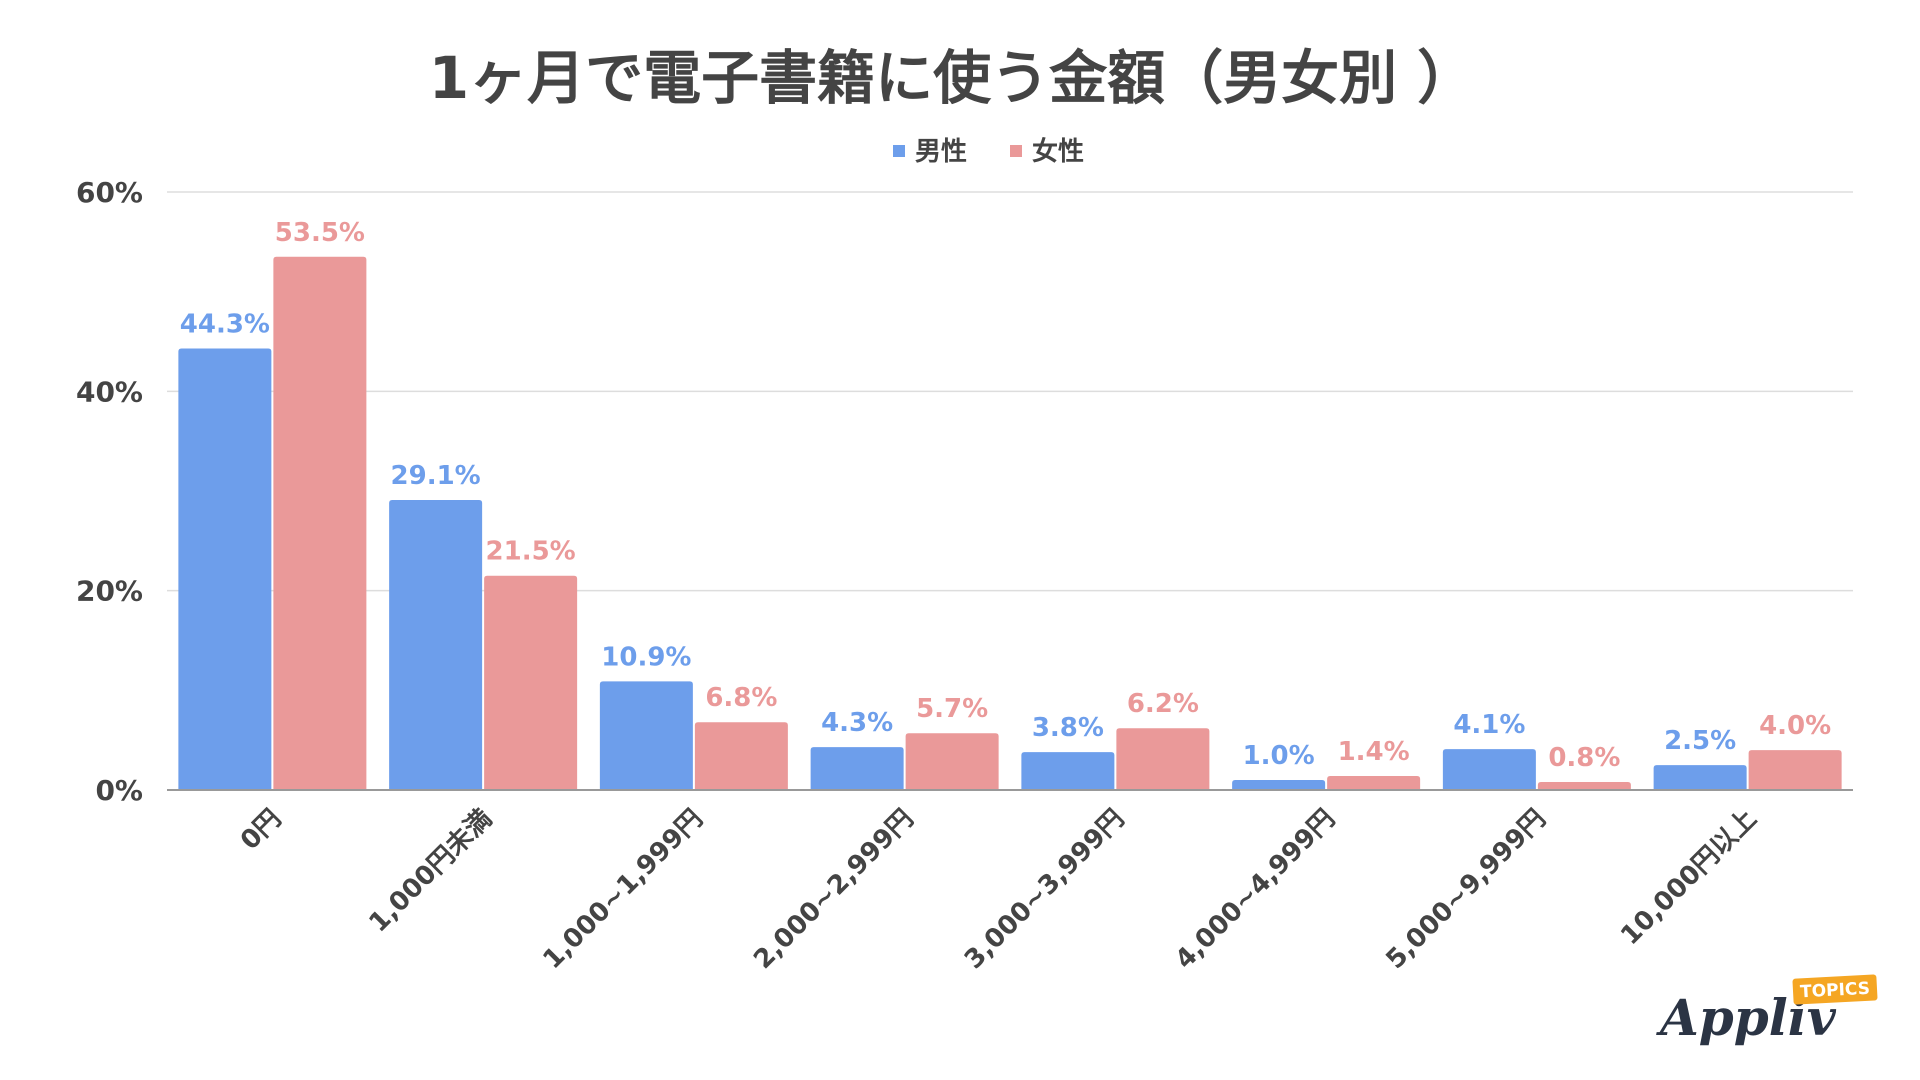  I want to click on data-label-male-4: 3.8%, so click(1068, 728).